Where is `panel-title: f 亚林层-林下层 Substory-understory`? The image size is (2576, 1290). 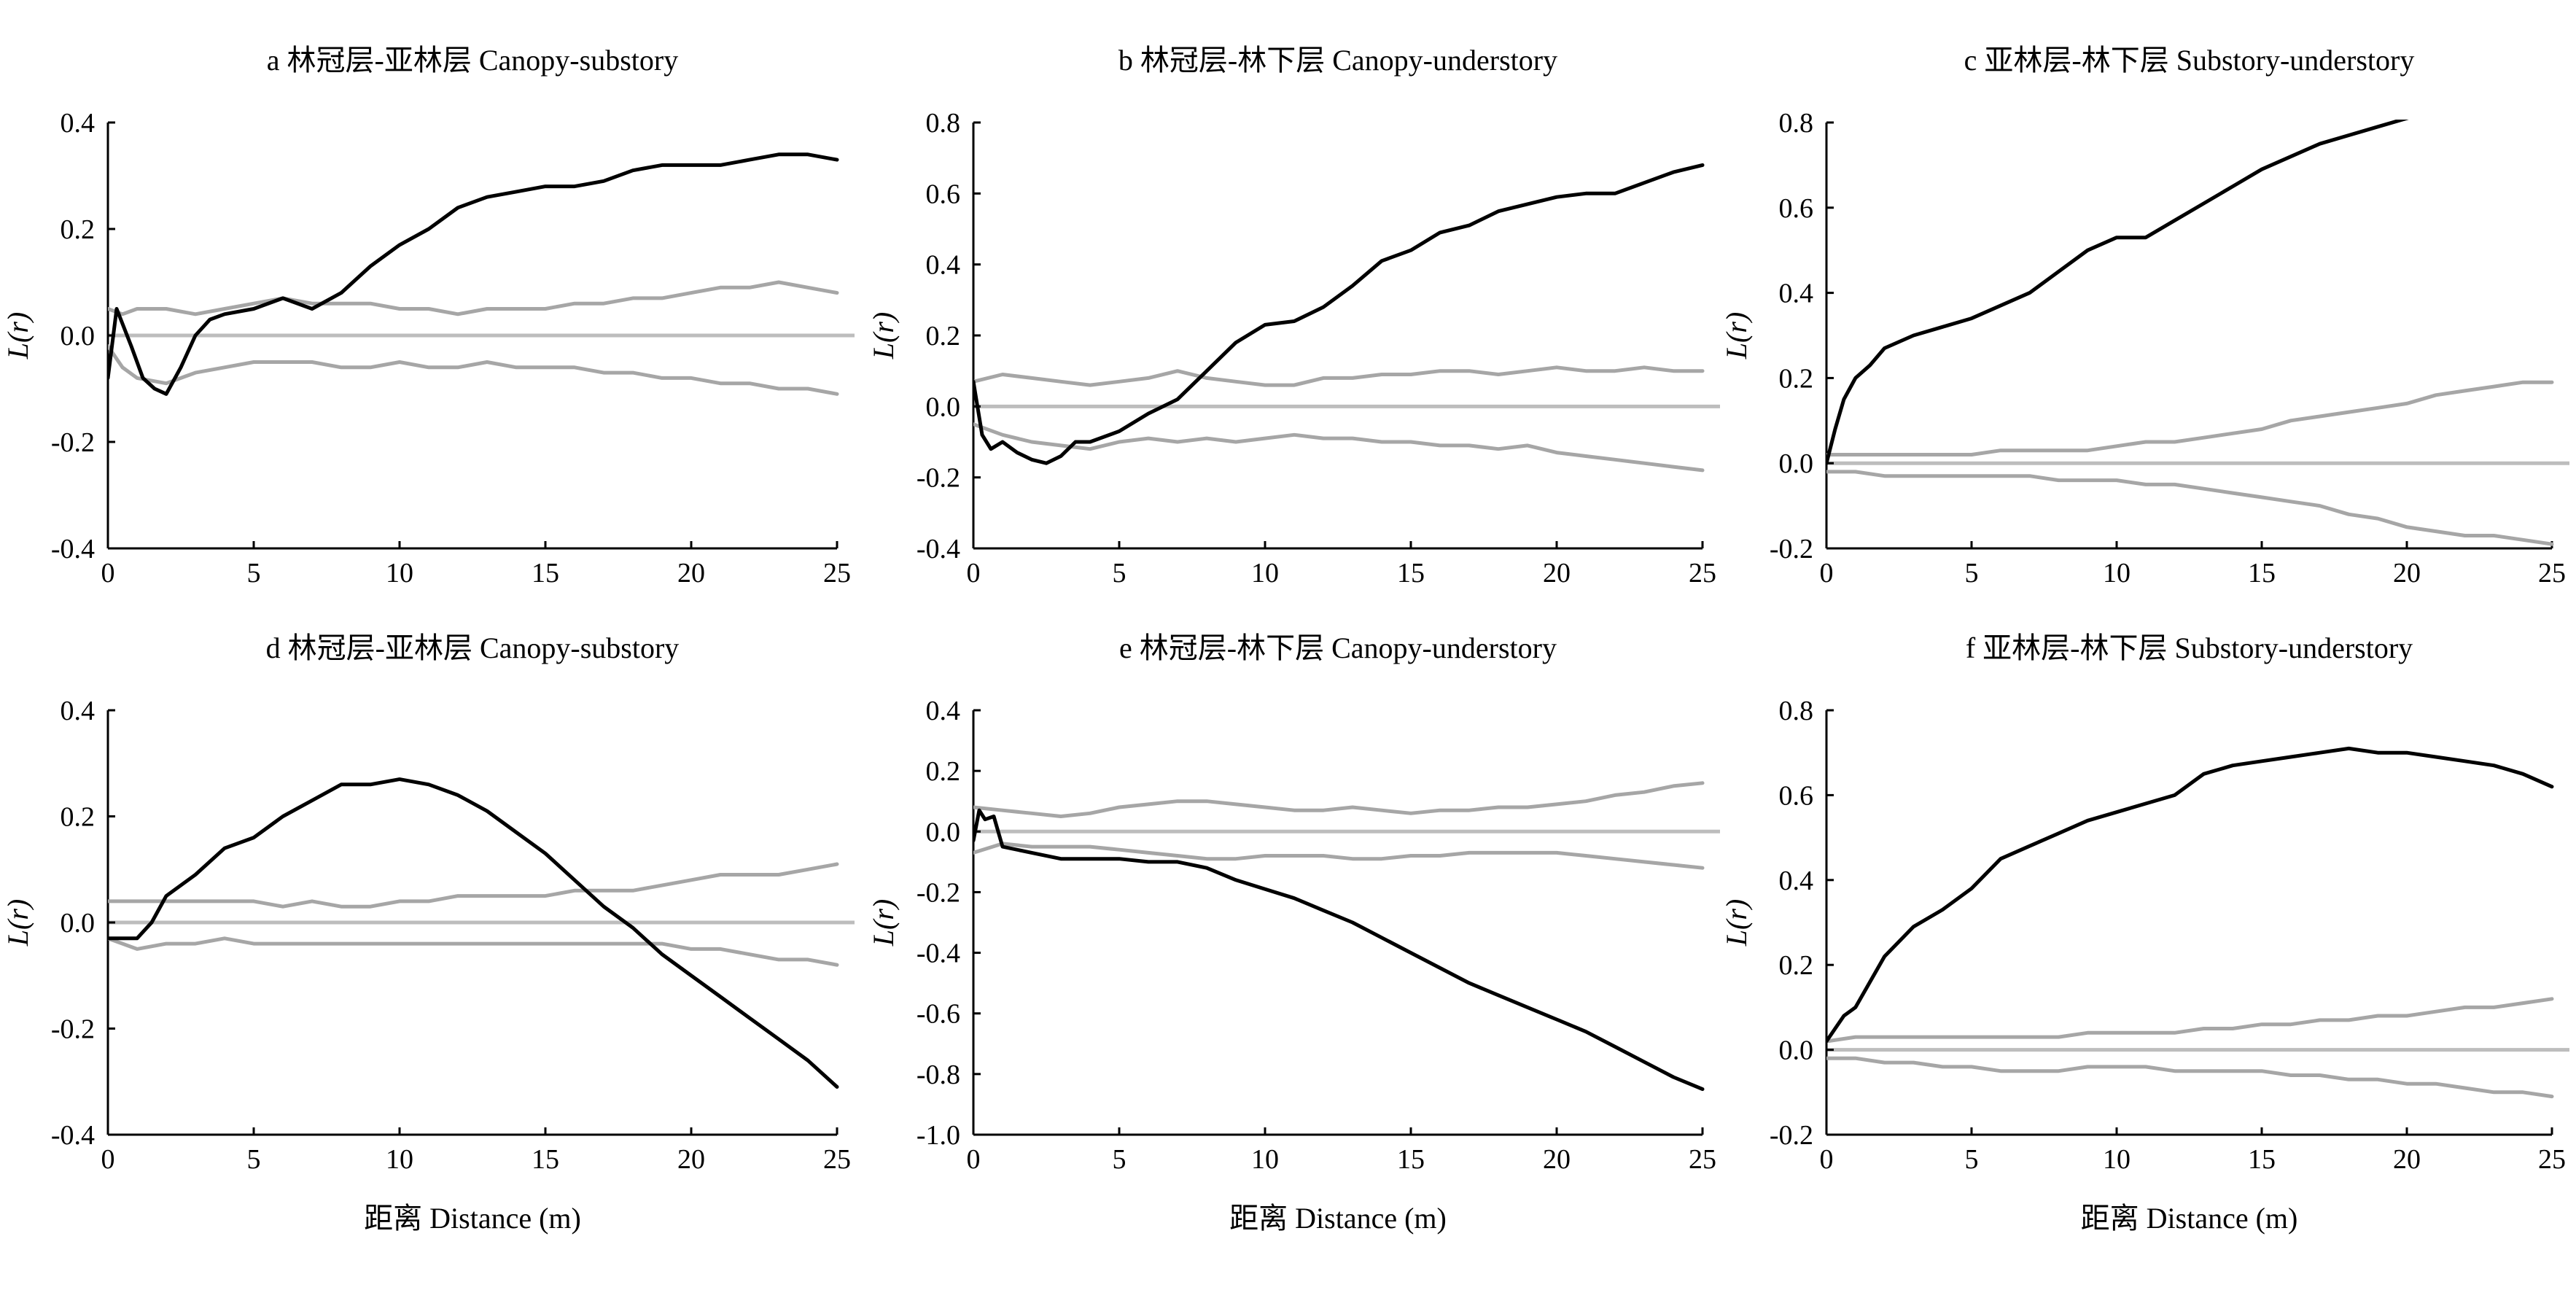
panel-title: f 亚林层-林下层 Substory-understory is located at coordinates (2189, 648).